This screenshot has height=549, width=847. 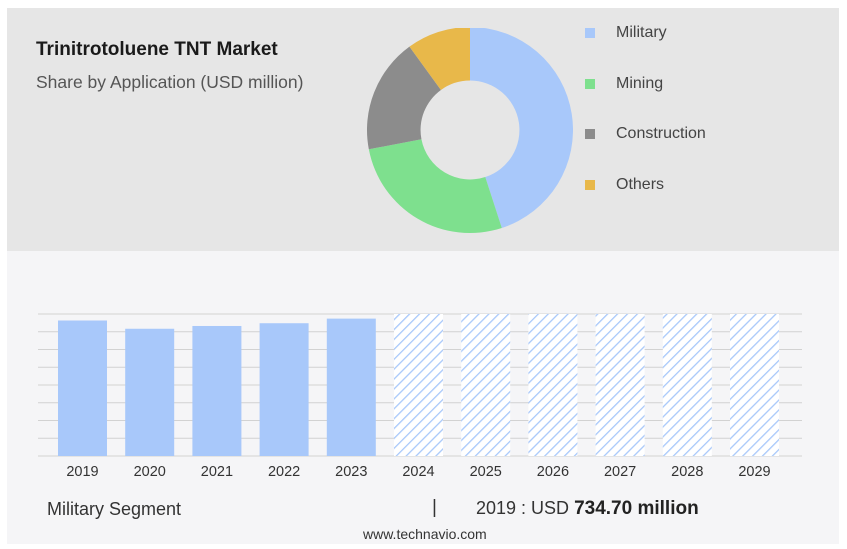 I want to click on bar-2027, so click(x=620, y=385).